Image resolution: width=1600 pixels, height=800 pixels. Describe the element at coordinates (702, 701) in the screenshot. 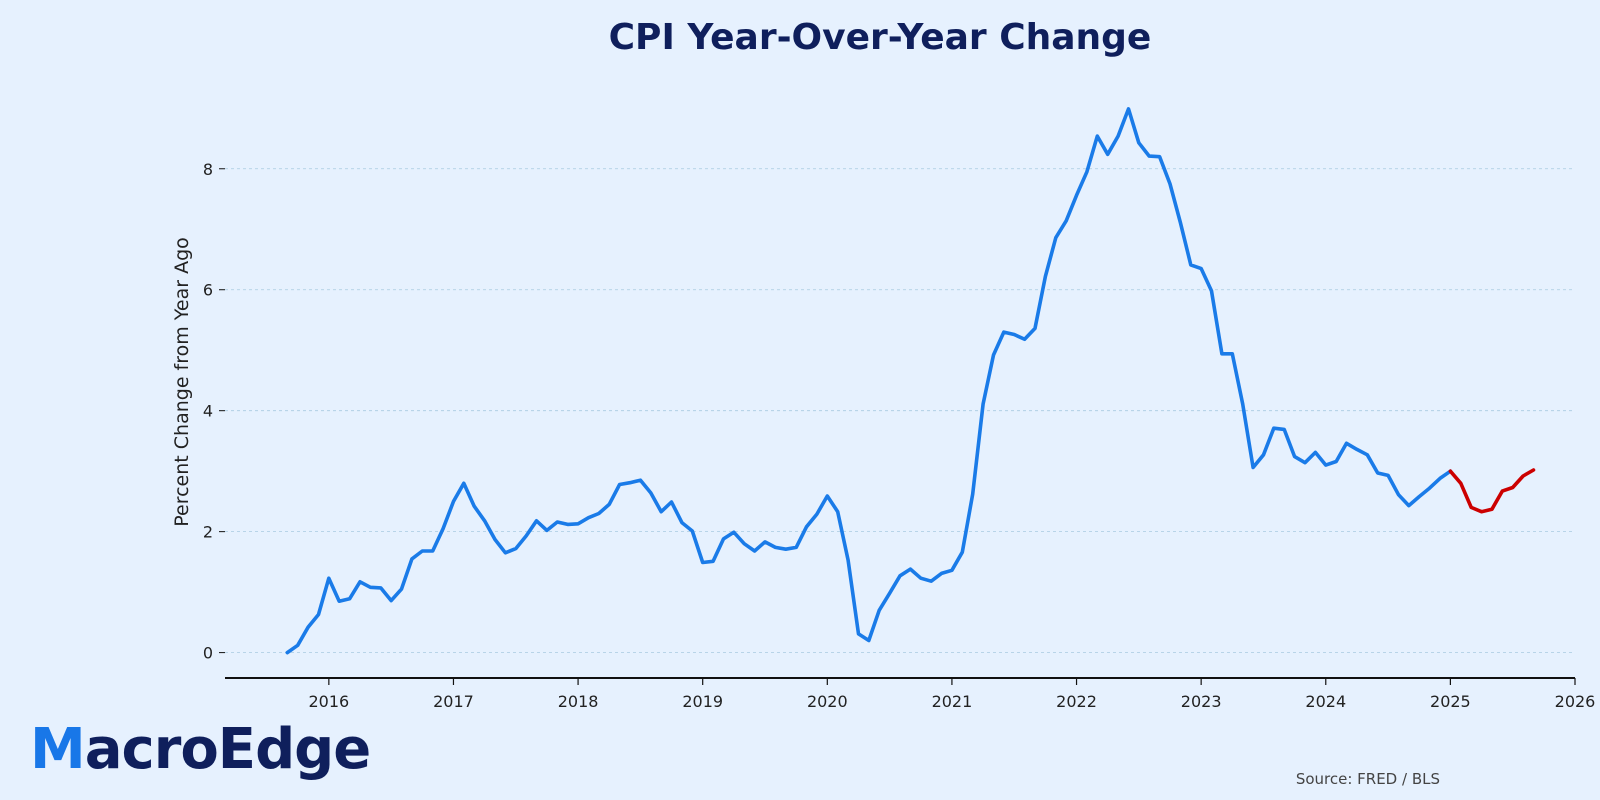

I see `x-tick-label: 2019` at that location.